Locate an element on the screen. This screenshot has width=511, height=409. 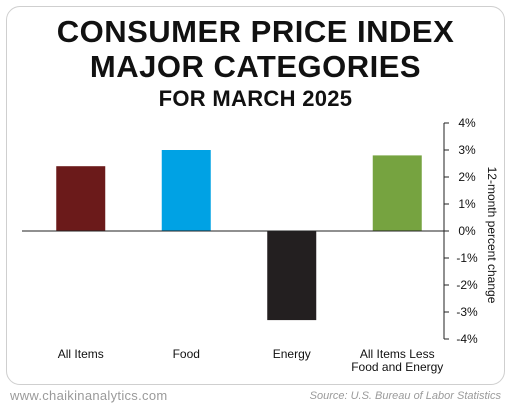
x-tick-label-line: All Items is located at coordinates (81, 354).